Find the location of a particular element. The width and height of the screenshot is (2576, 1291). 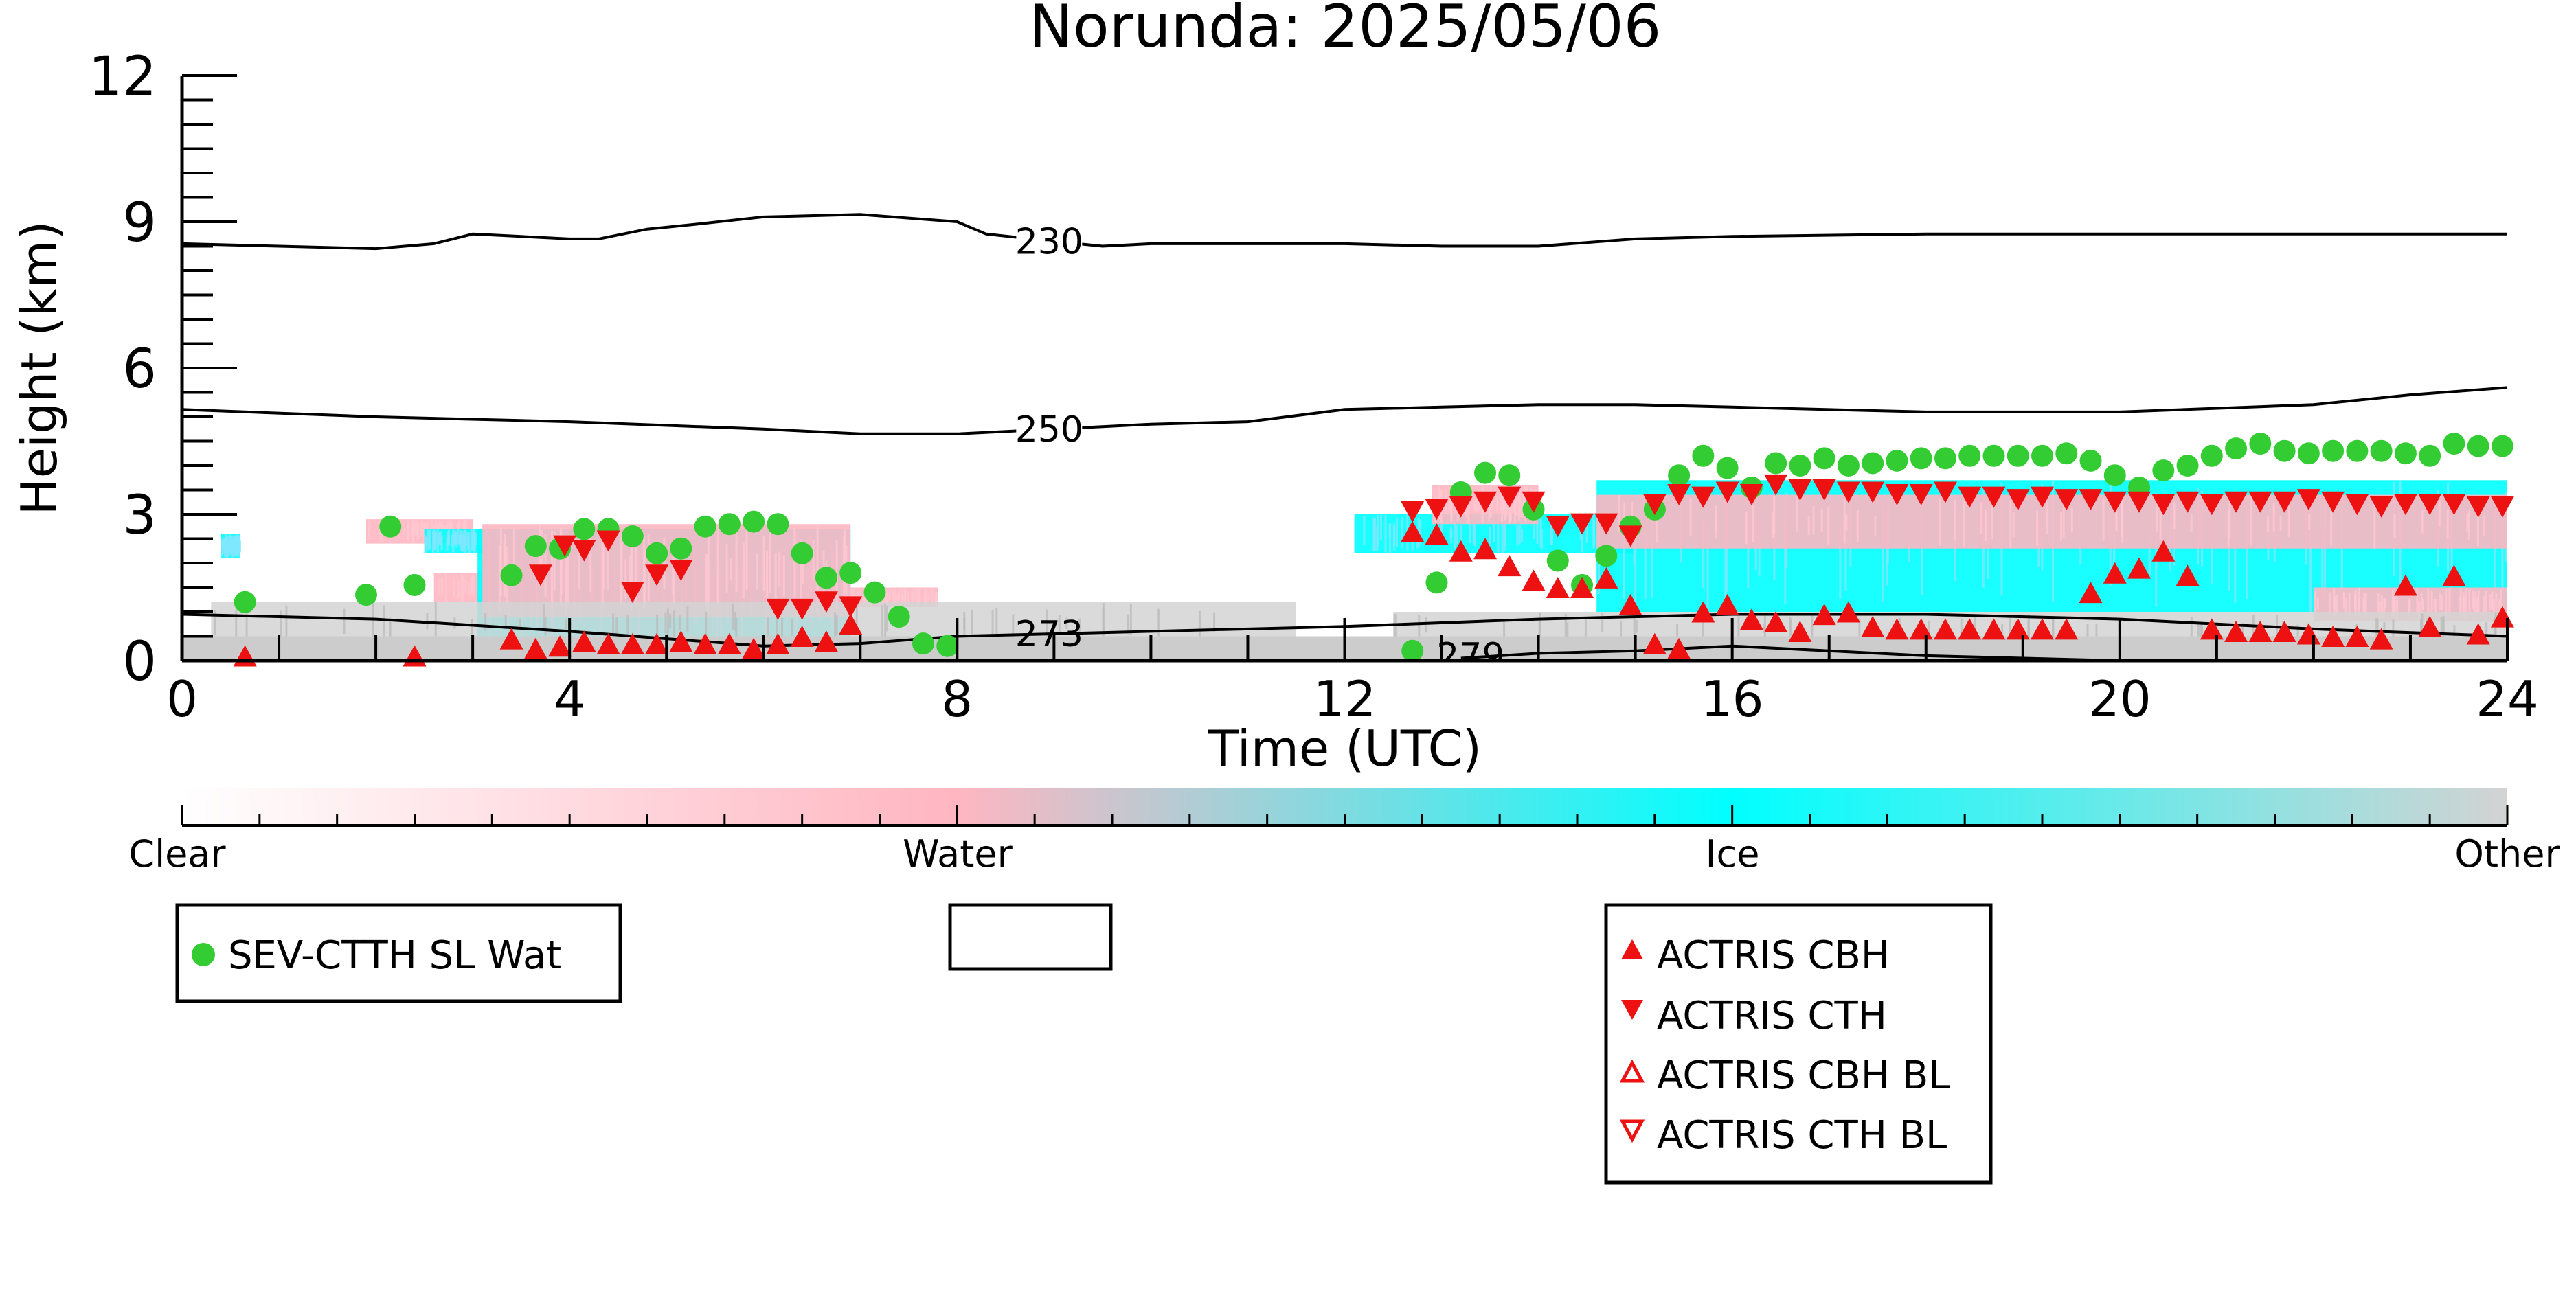

legend-label-sev: SEV-CTTH SL Wat is located at coordinates (394, 956).